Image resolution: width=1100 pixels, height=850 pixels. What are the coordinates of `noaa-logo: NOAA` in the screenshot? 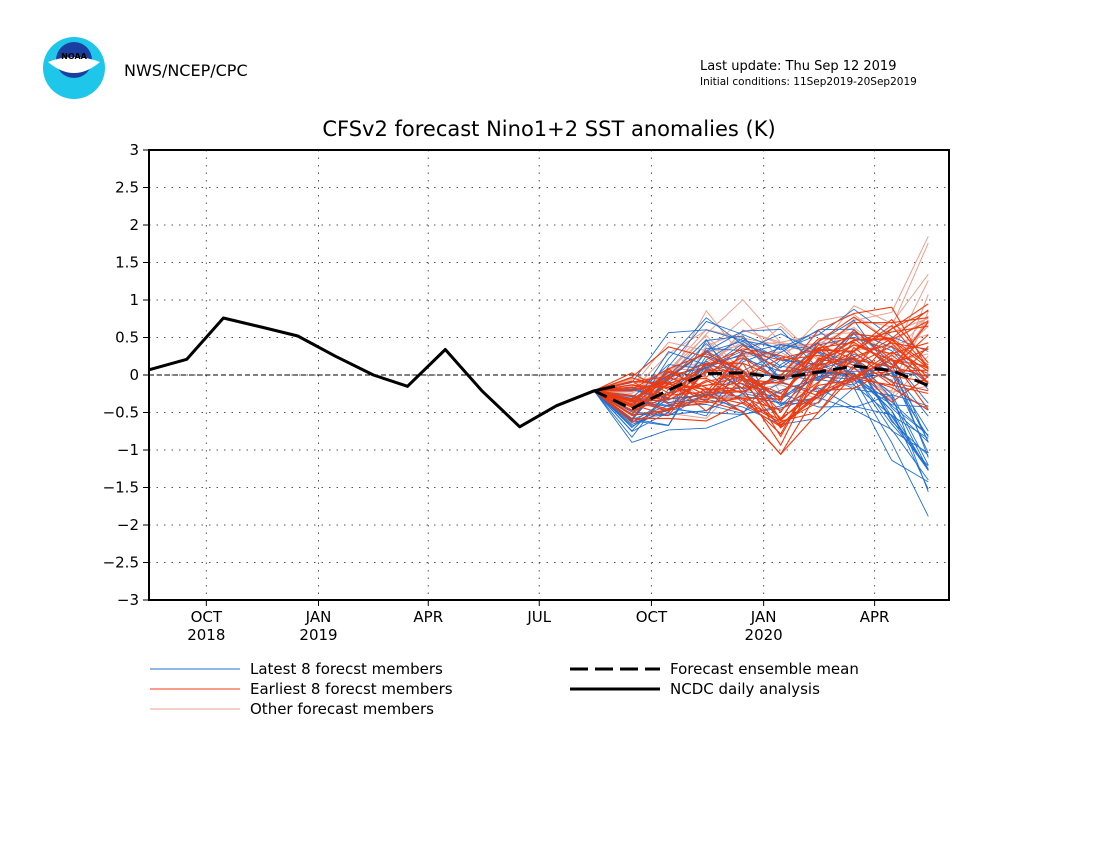 It's located at (74, 68).